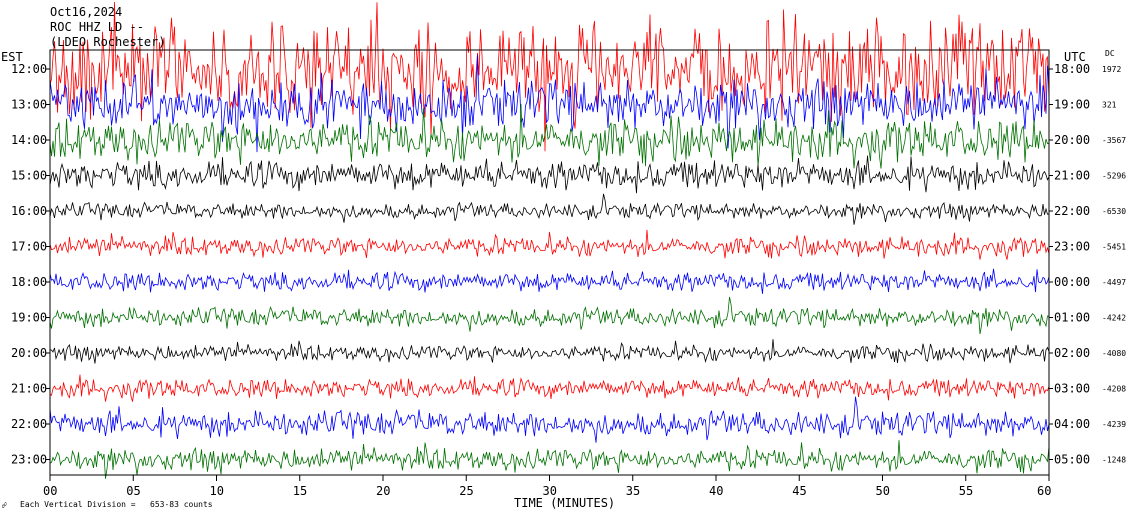 The height and width of the screenshot is (519, 1130). Describe the element at coordinates (29, 318) in the screenshot. I see `est-tick-label: 19:00` at that location.